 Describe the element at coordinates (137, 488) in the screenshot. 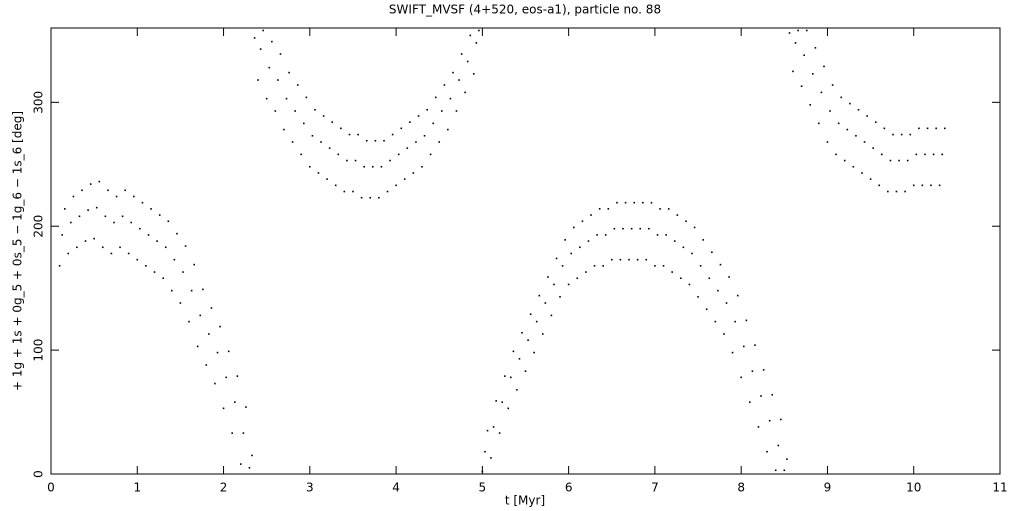

I see `x-tick-label: 1` at that location.